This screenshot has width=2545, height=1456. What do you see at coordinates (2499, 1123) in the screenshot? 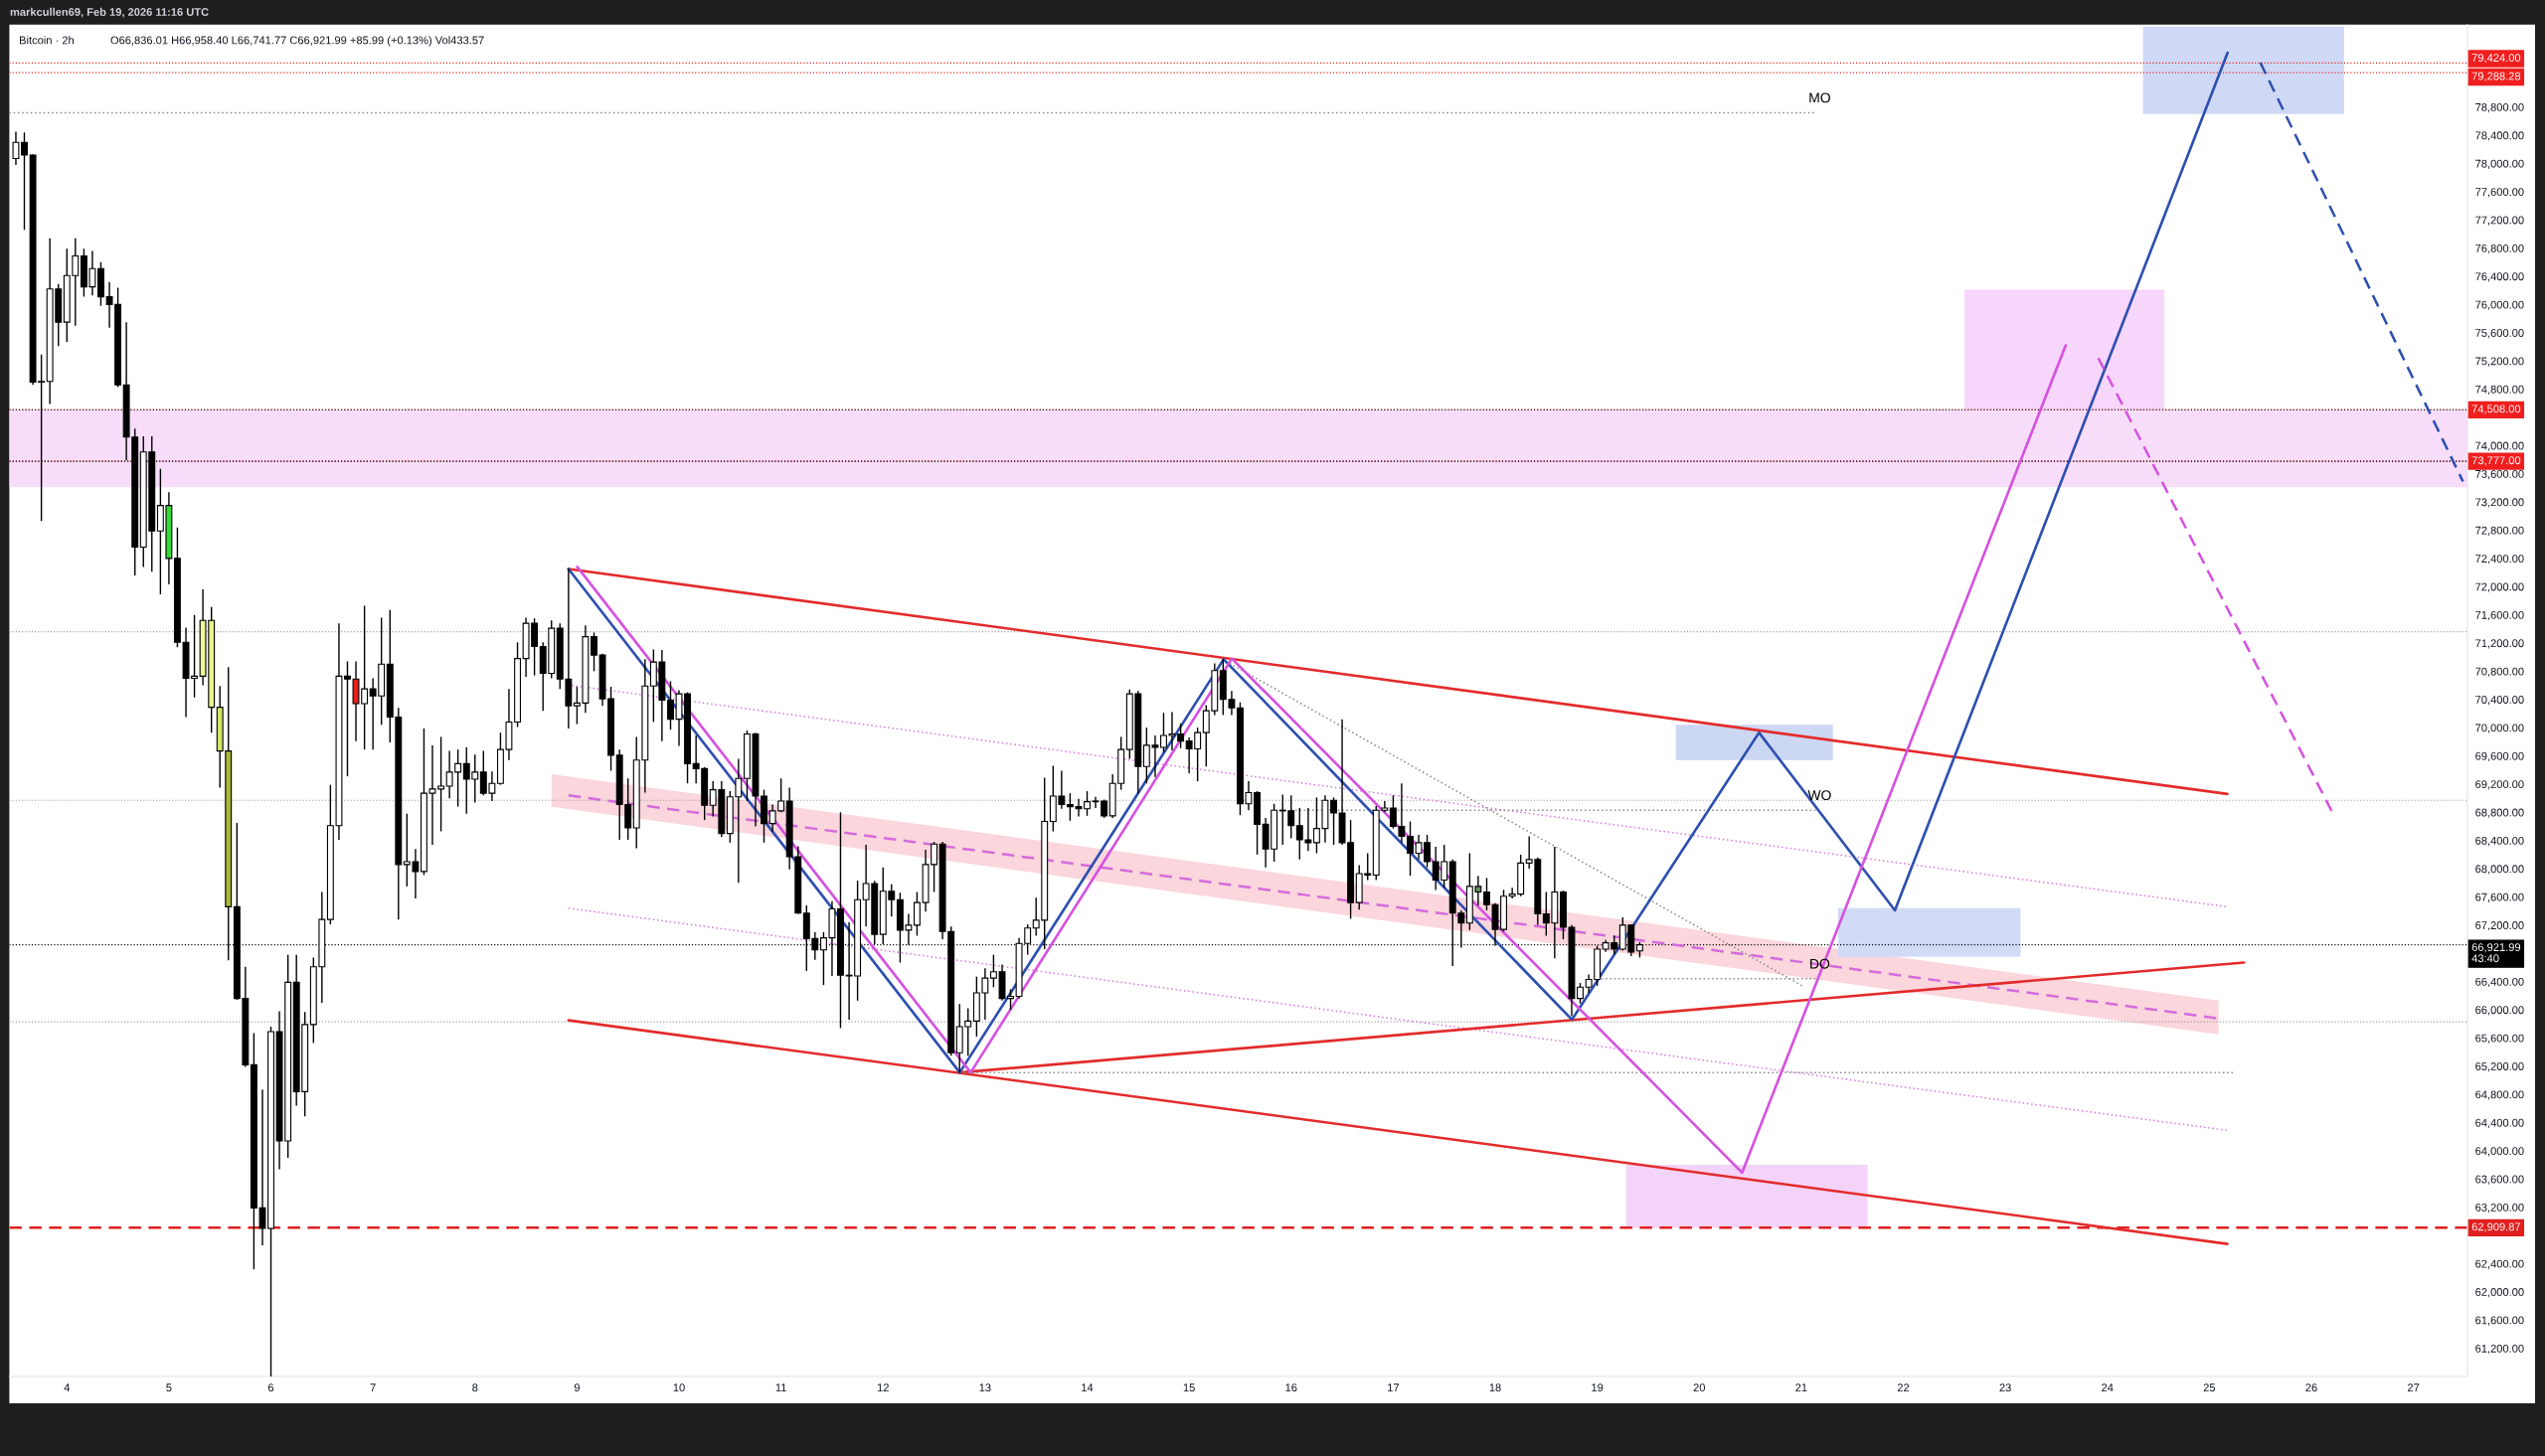
I see `y-tick-label: 64,400.00` at bounding box center [2499, 1123].